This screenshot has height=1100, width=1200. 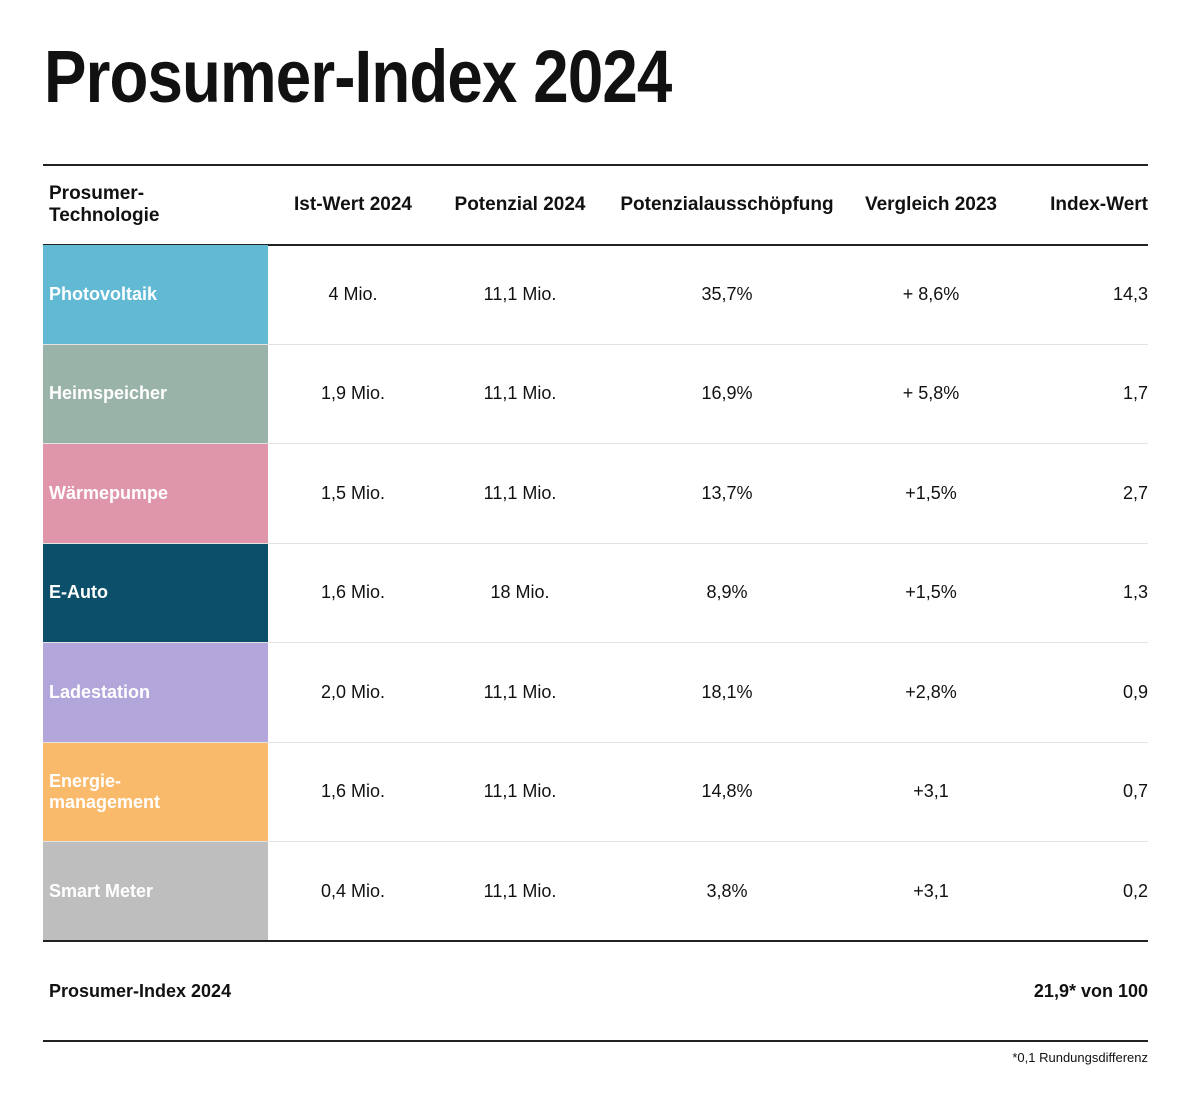 What do you see at coordinates (105, 791) in the screenshot?
I see `technology-label: Energie- management` at bounding box center [105, 791].